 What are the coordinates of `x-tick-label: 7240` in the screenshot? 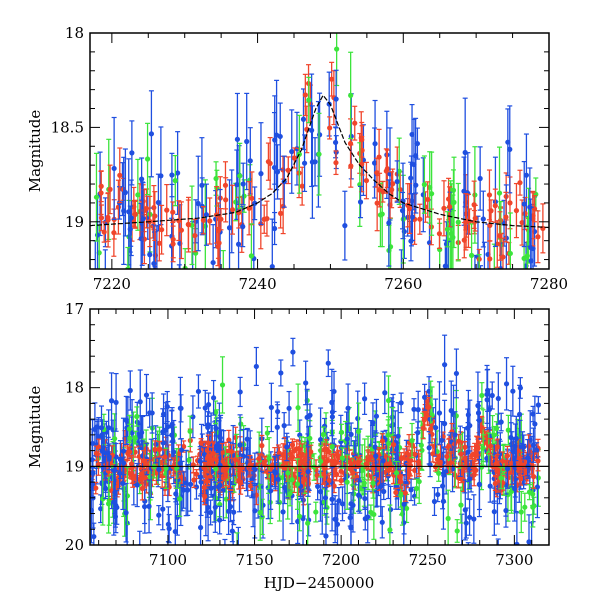 It's located at (257, 284).